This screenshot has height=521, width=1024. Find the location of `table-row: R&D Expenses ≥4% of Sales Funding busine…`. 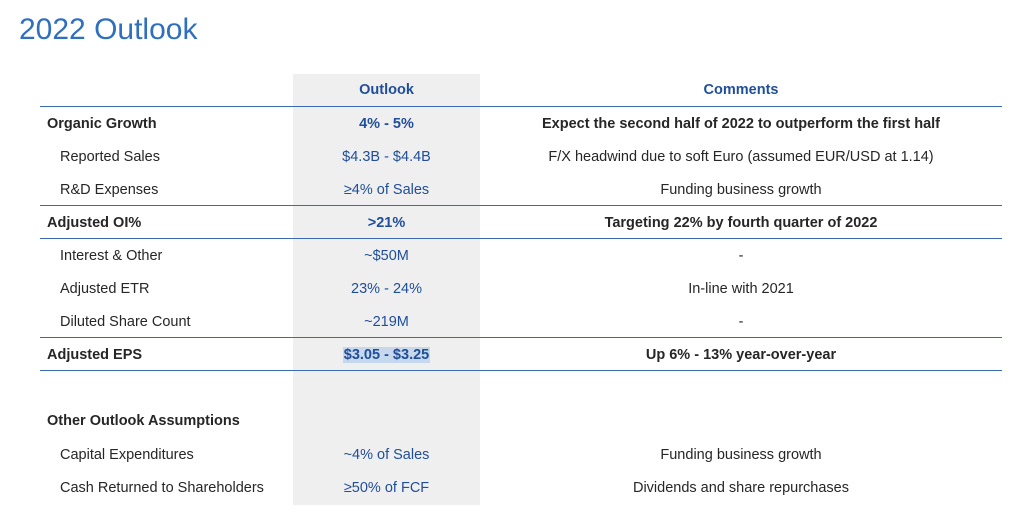

table-row: R&D Expenses ≥4% of Sales Funding busine… is located at coordinates (512, 190).